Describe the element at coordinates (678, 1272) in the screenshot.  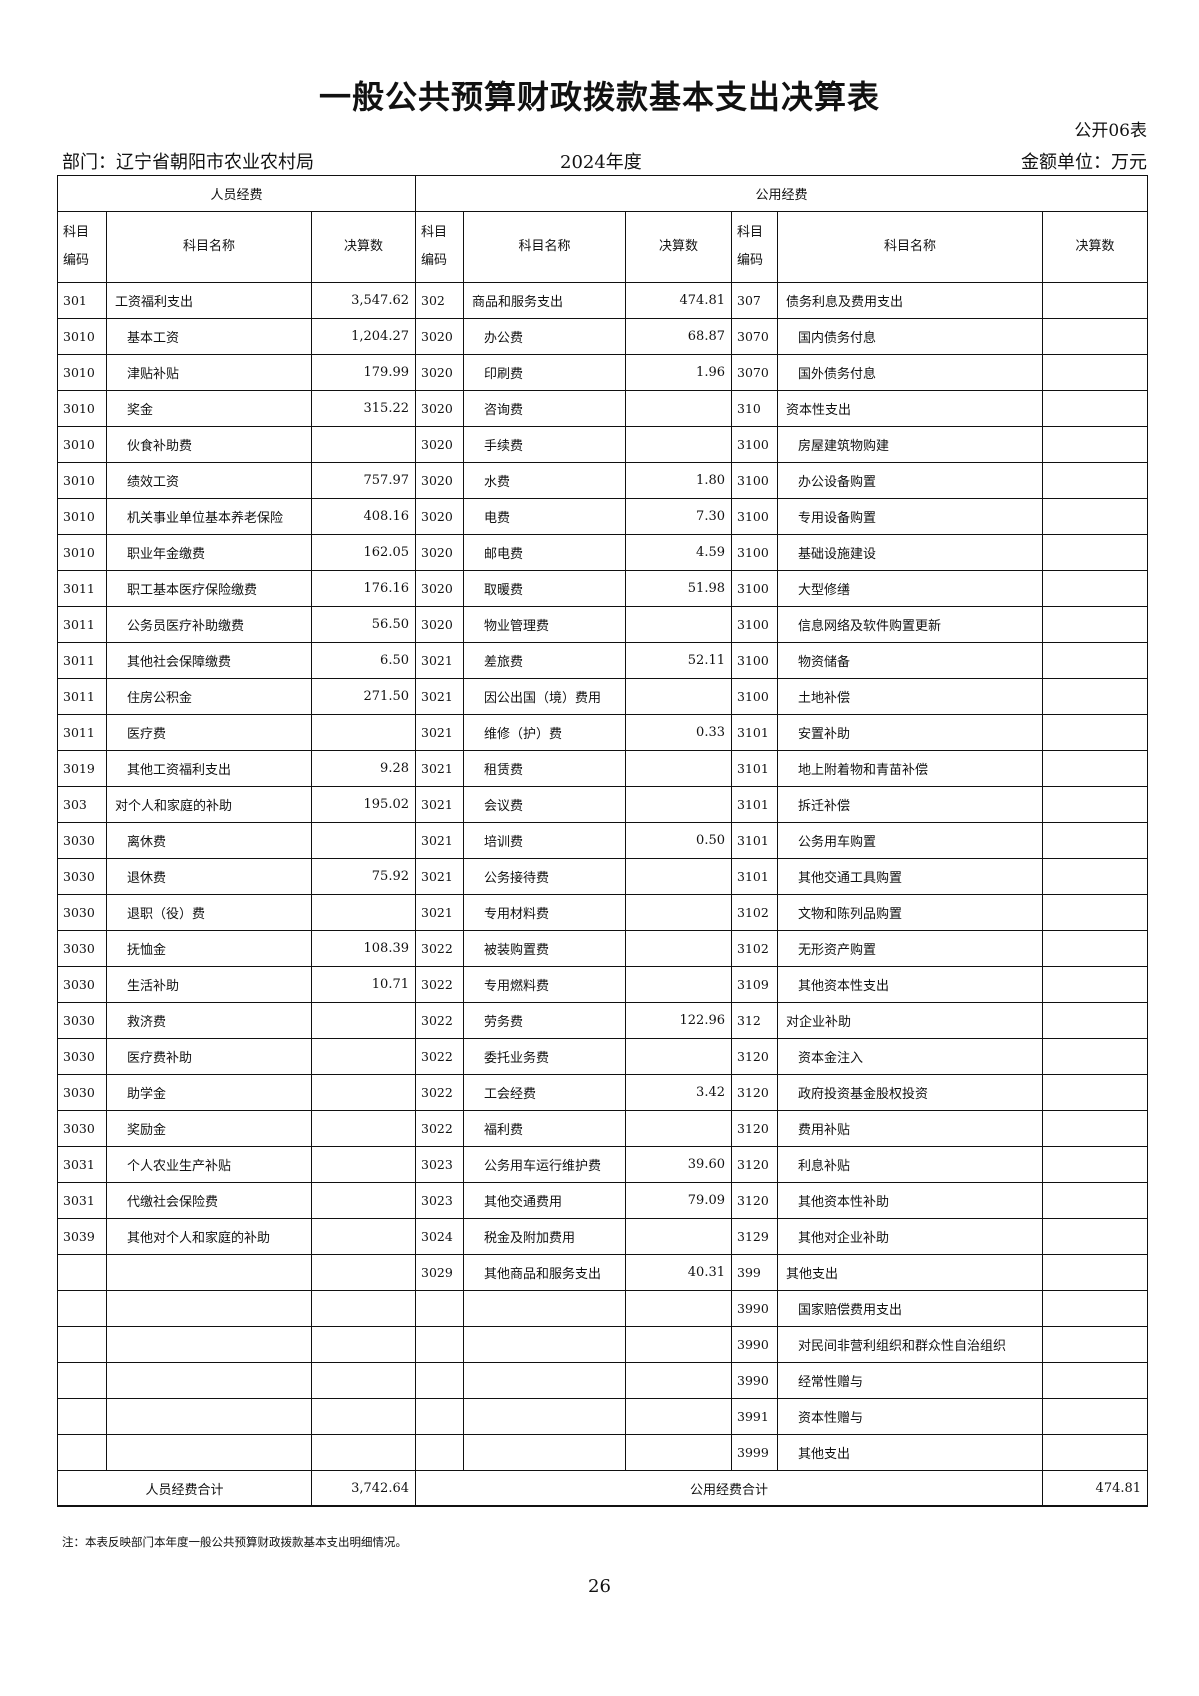
I see `goods-amount: 40.31` at that location.